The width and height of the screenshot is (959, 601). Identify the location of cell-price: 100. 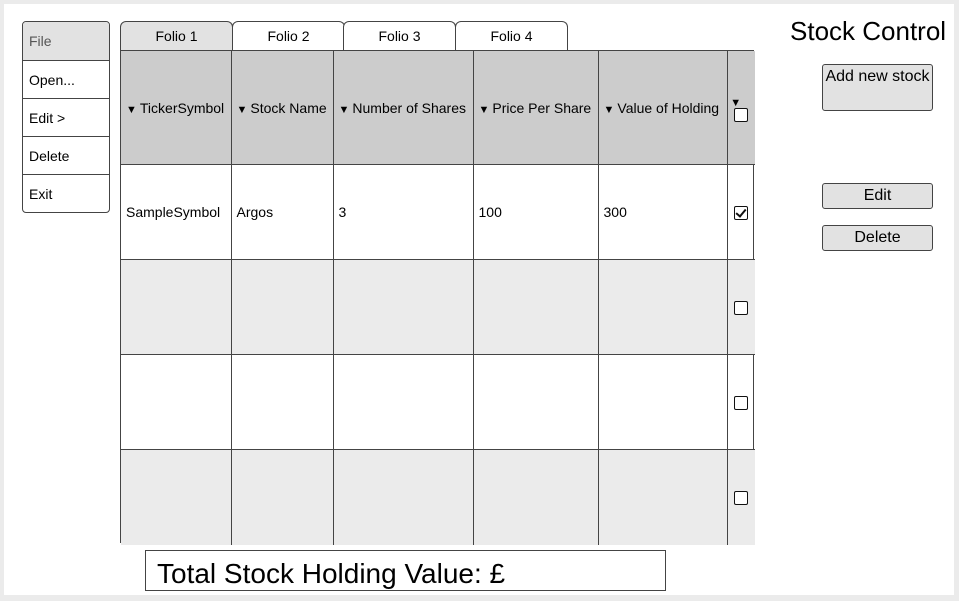
(535, 212).